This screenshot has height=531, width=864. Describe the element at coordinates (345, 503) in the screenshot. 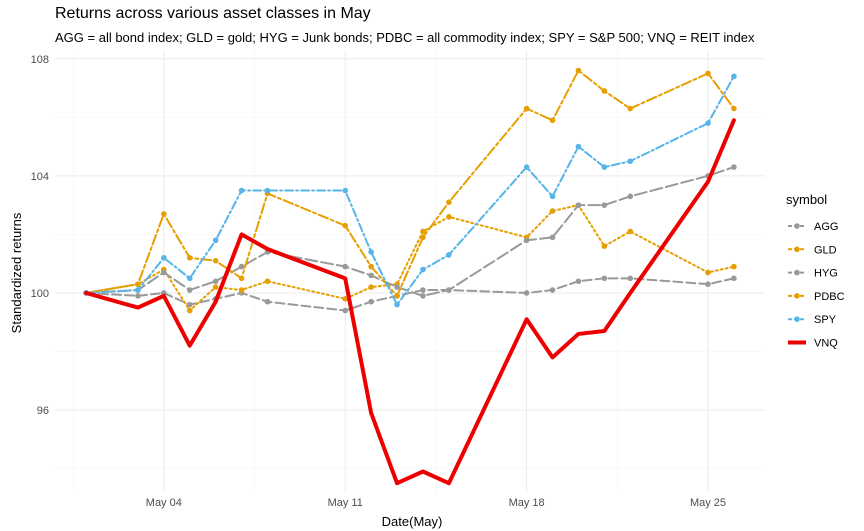

I see `x-tick-label: May 11` at that location.